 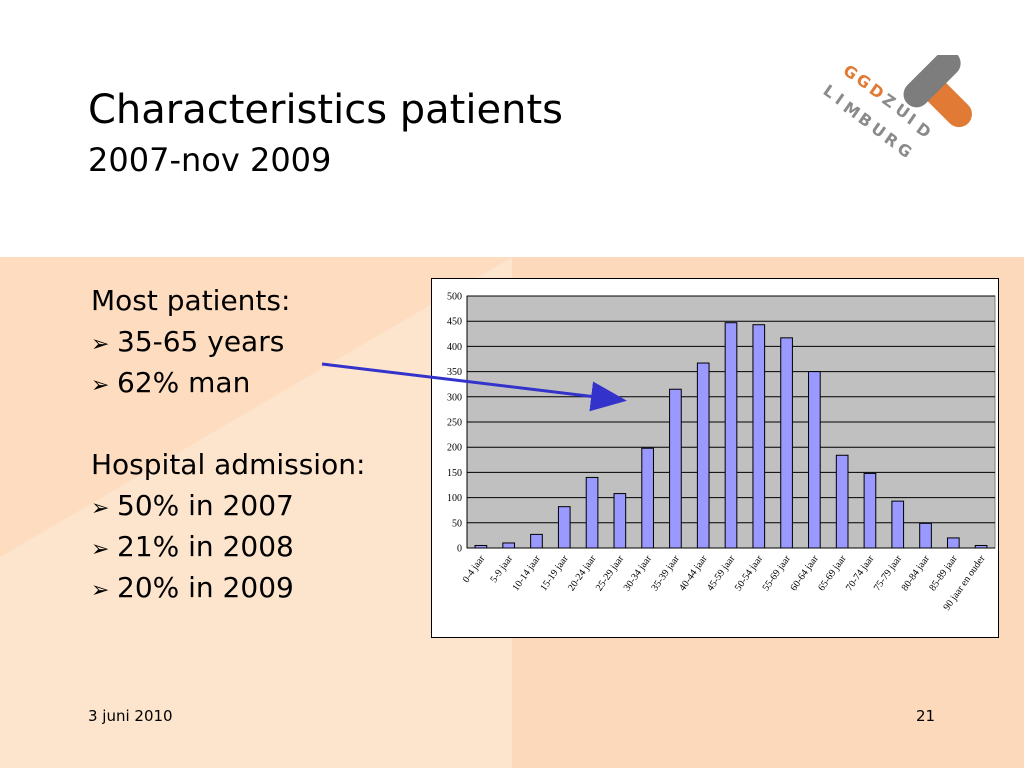 What do you see at coordinates (501, 569) in the screenshot?
I see `x-tick-label: 5-9 jaar` at bounding box center [501, 569].